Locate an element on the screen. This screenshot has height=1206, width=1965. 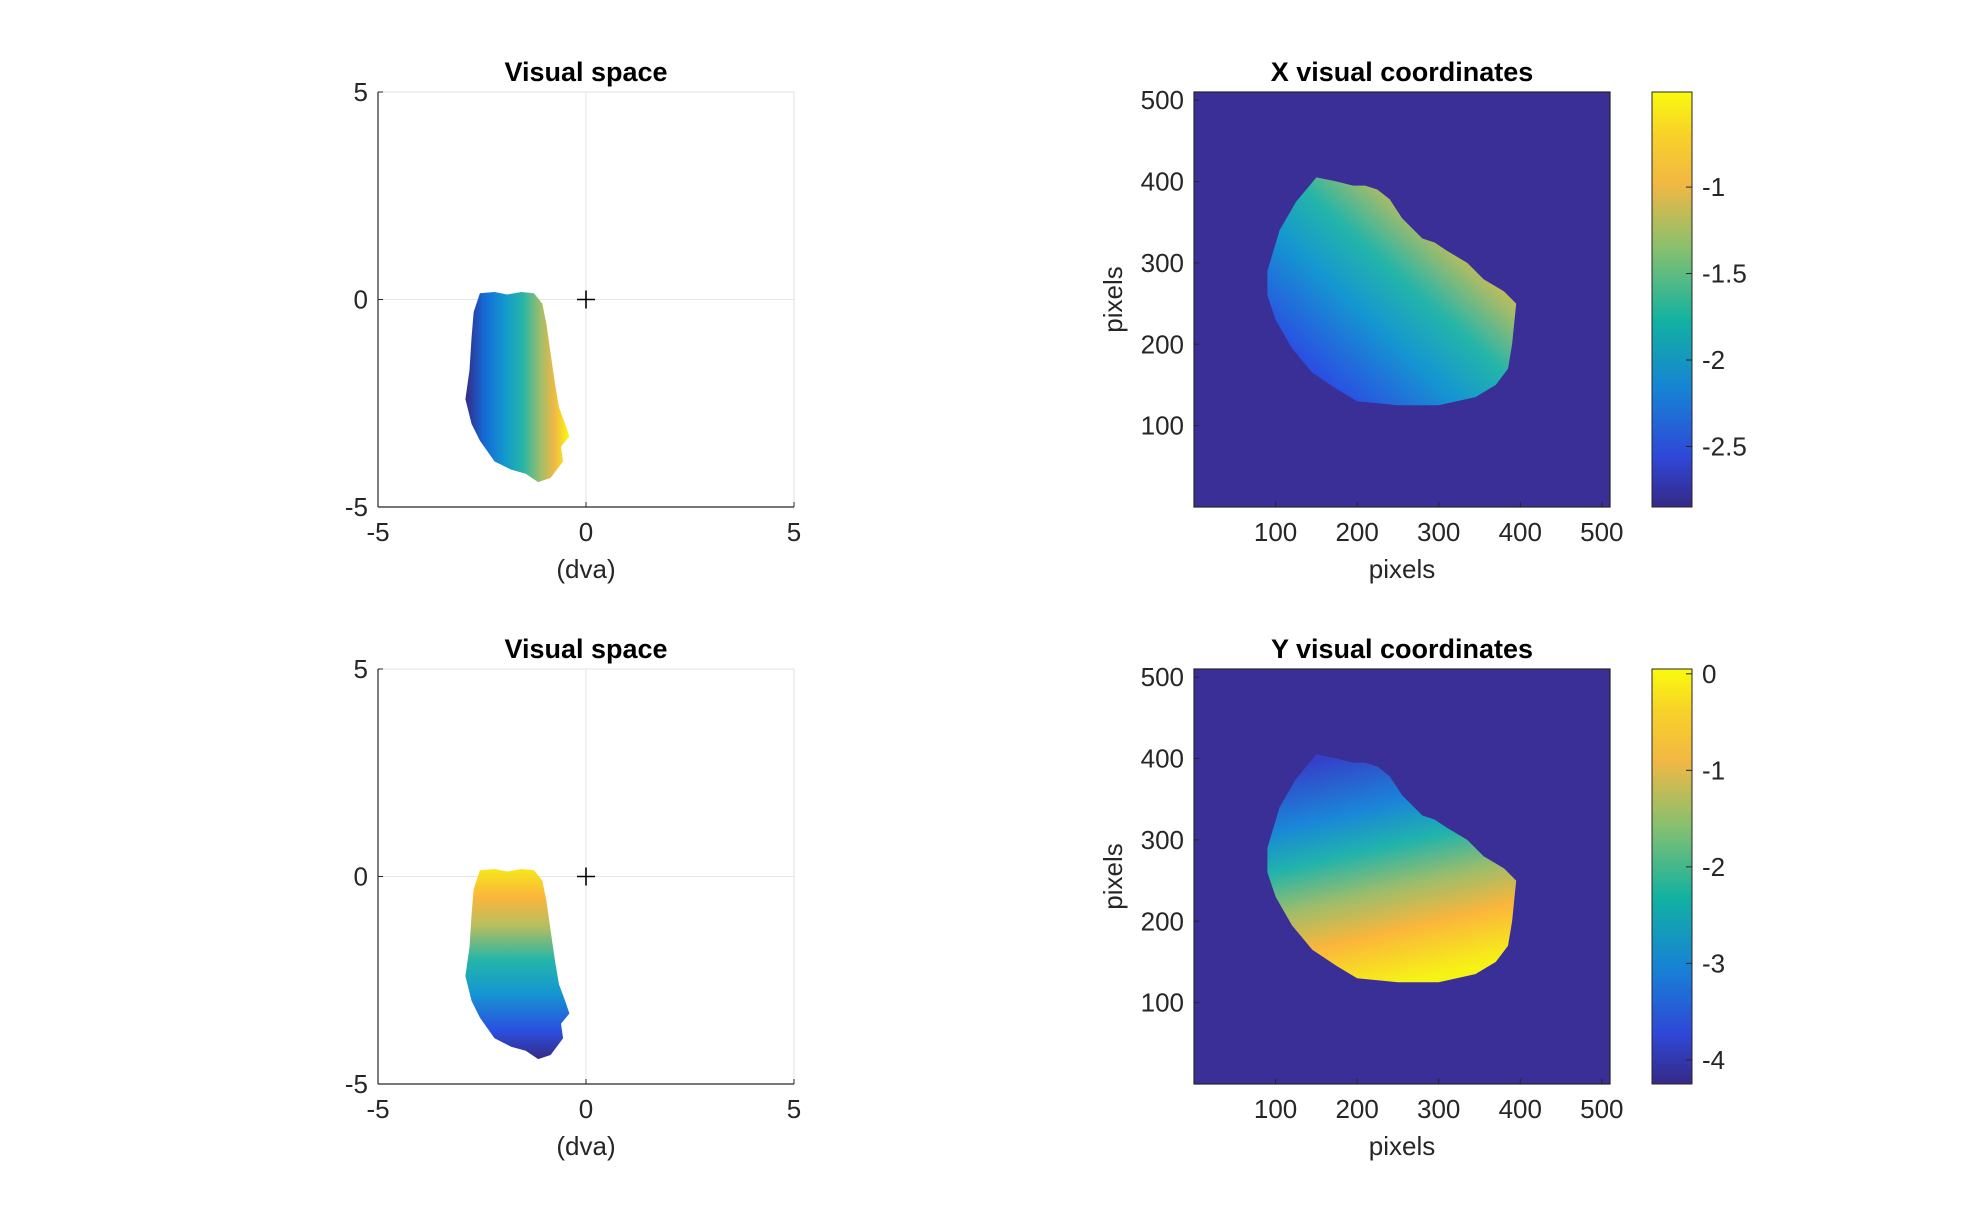
colorbar-tick-label: -2.5 is located at coordinates (1724, 446).